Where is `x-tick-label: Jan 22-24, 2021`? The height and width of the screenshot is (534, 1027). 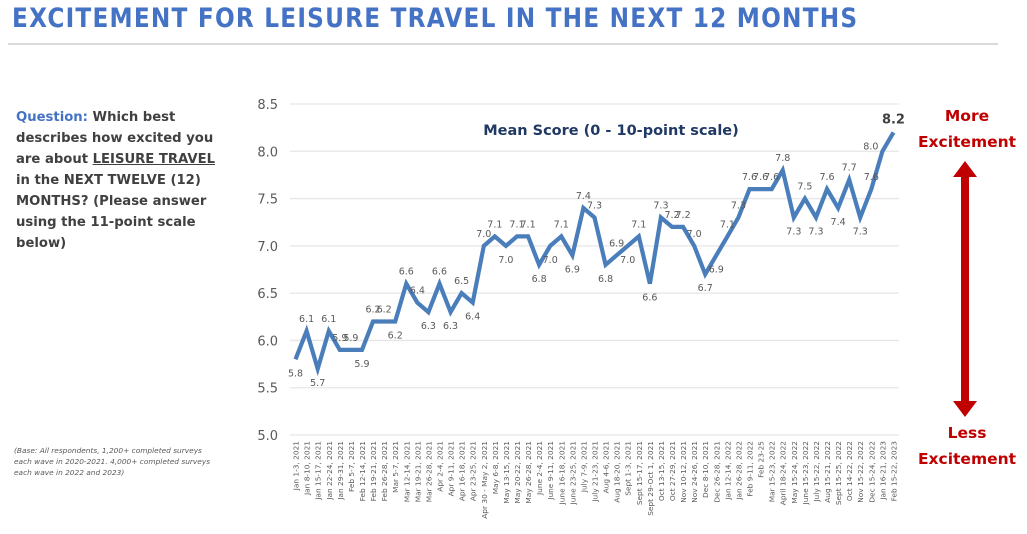 x-tick-label: Jan 22-24, 2021 is located at coordinates (329, 471).